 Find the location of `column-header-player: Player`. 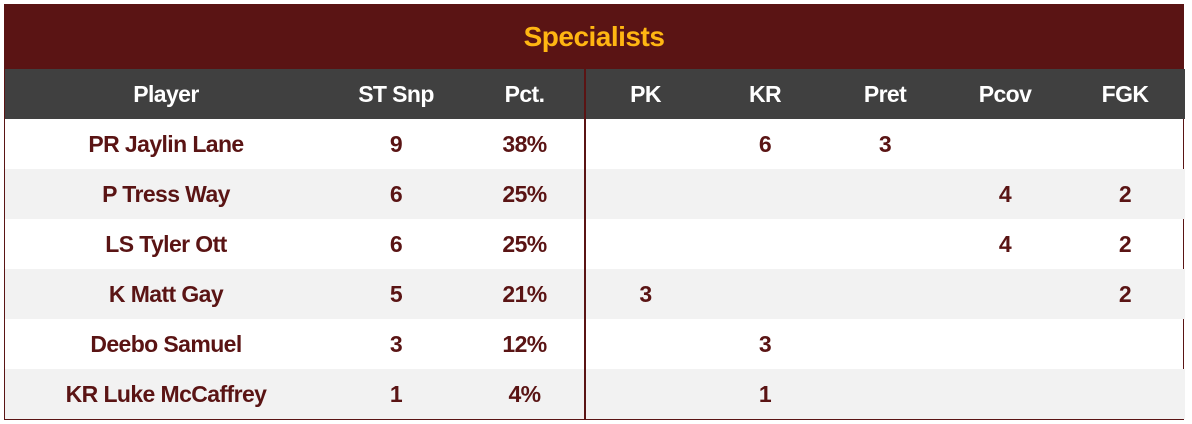

column-header-player: Player is located at coordinates (166, 94).